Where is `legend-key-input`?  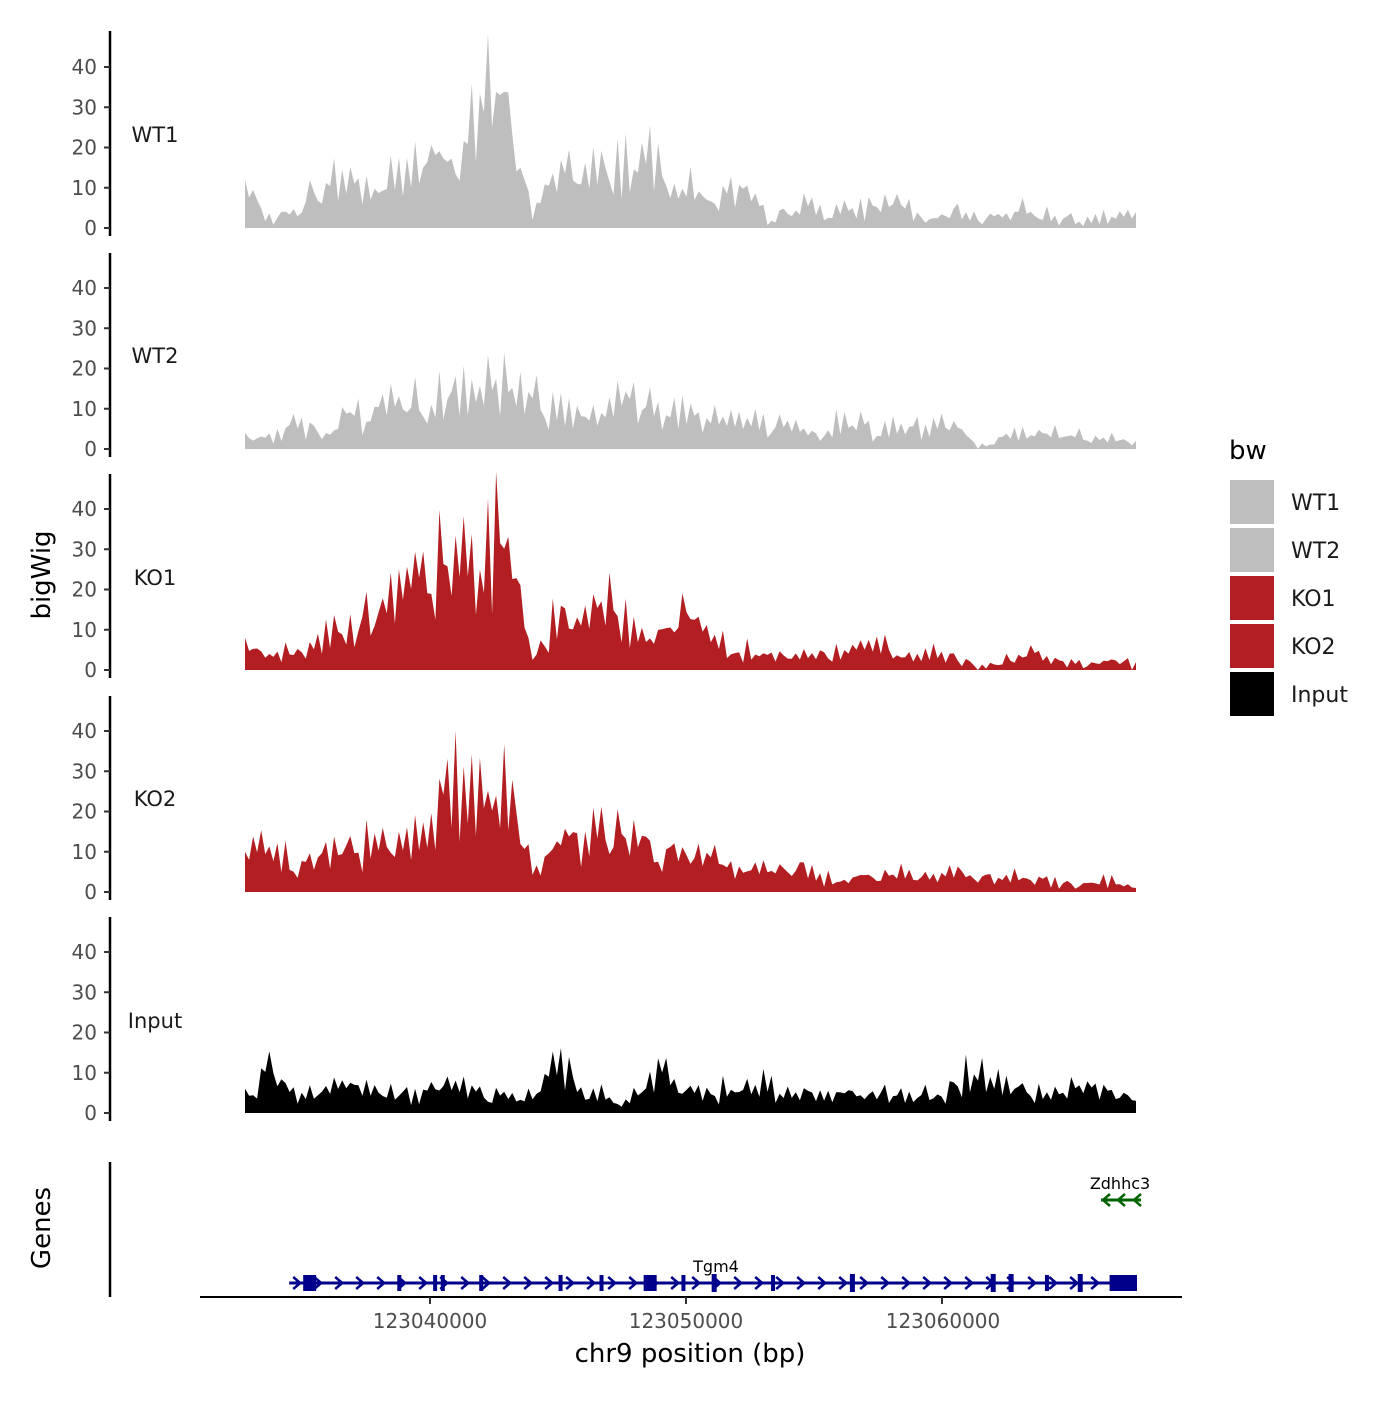 legend-key-input is located at coordinates (1252, 694).